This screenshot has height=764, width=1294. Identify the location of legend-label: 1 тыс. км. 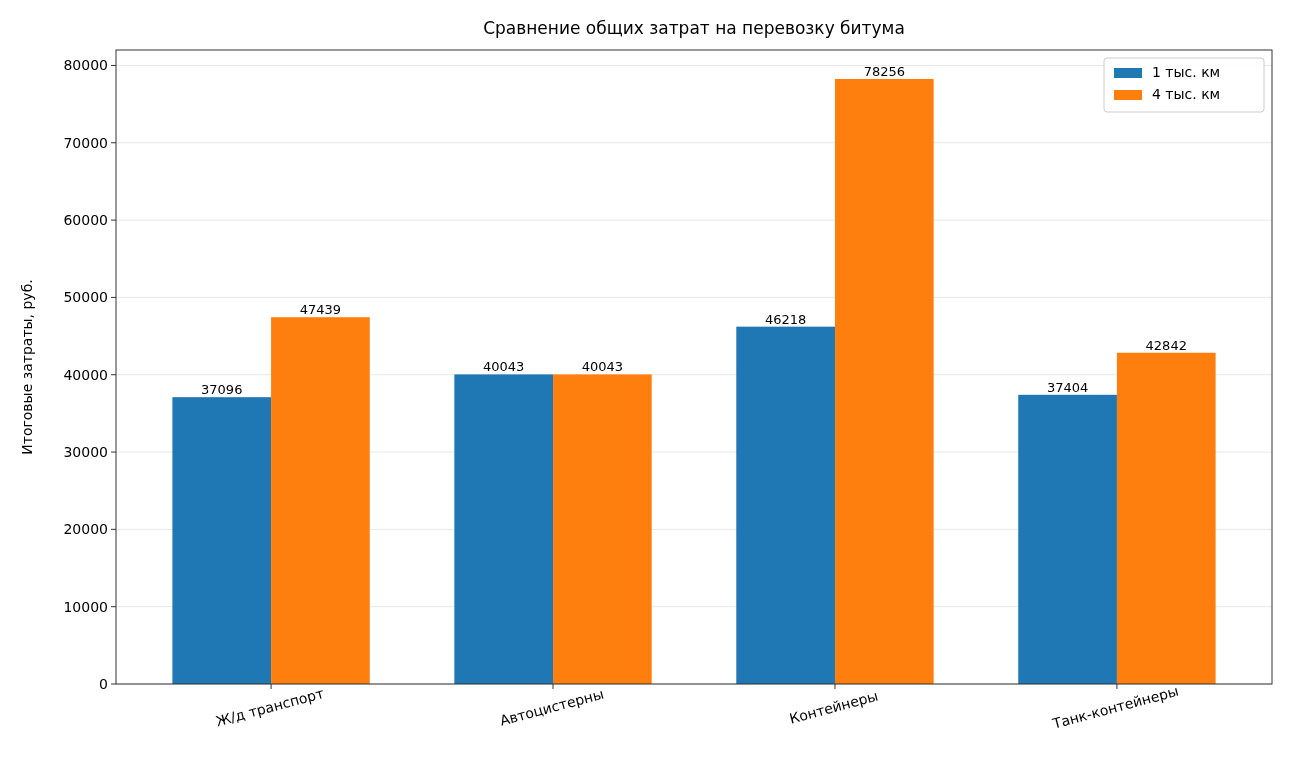
(1186, 72).